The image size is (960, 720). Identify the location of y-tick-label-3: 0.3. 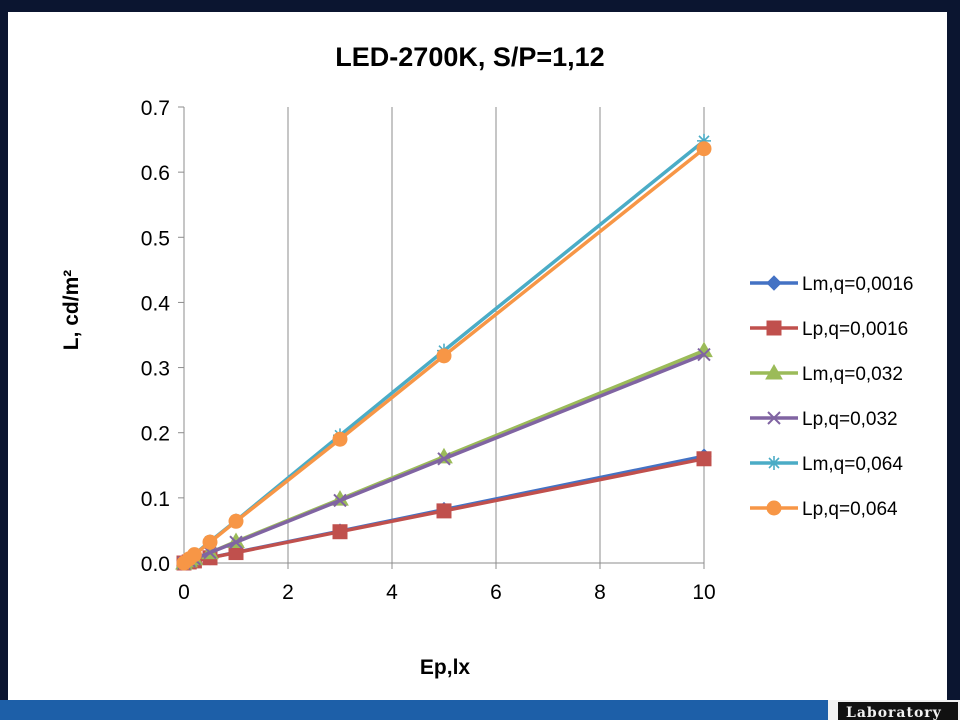
(155, 369).